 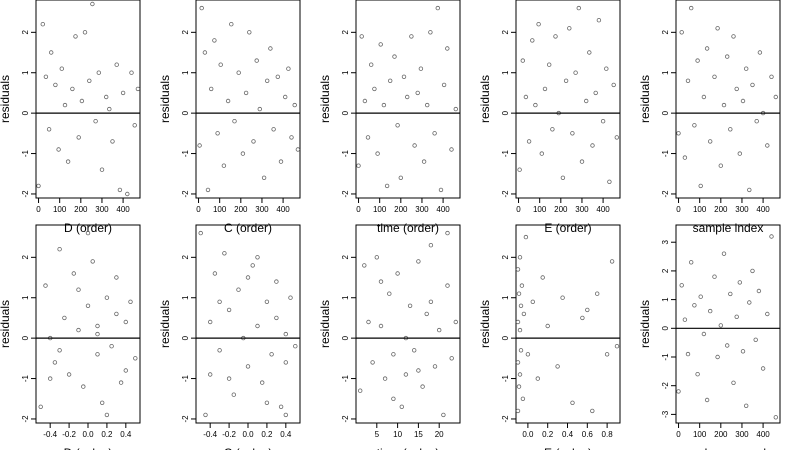 I want to click on scatter-panel: 5 10 15 20 -2 -1 0 1 2 time (value) residuals, so click(x=389, y=337).